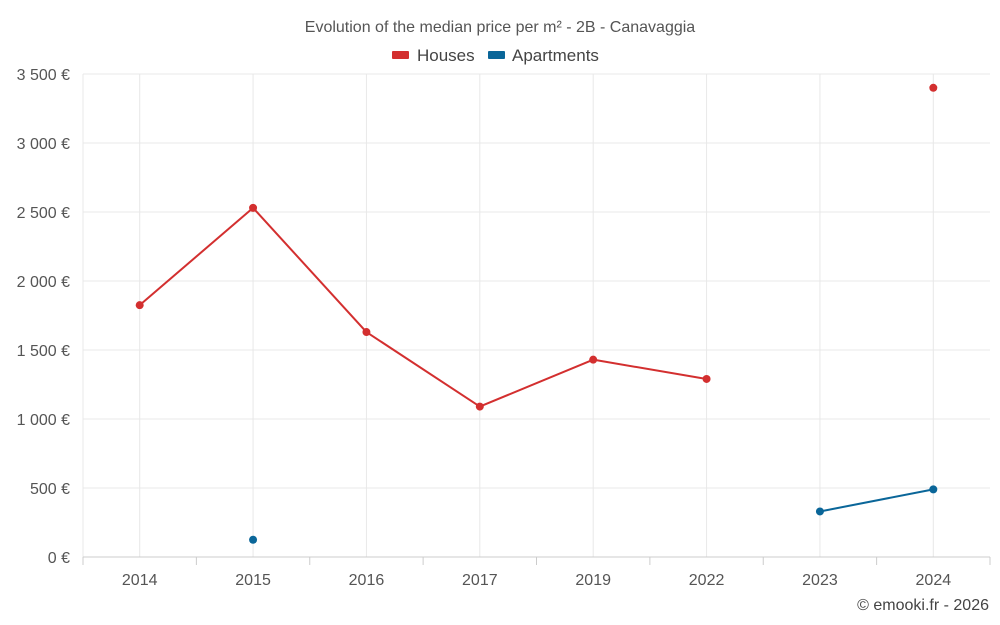 The height and width of the screenshot is (625, 1000). Describe the element at coordinates (934, 580) in the screenshot. I see `x-tick-label: 2024` at that location.